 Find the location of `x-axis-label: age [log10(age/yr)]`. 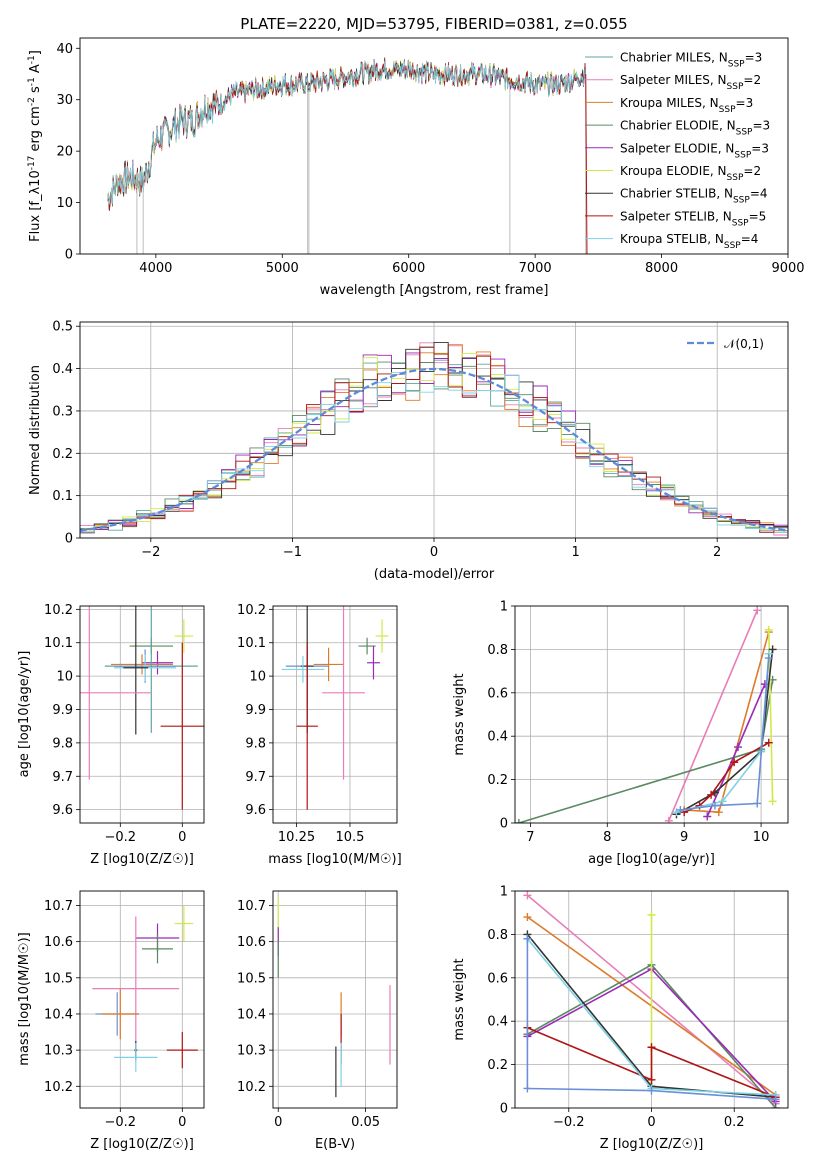

x-axis-label: age [log10(age/yr)] is located at coordinates (651, 859).